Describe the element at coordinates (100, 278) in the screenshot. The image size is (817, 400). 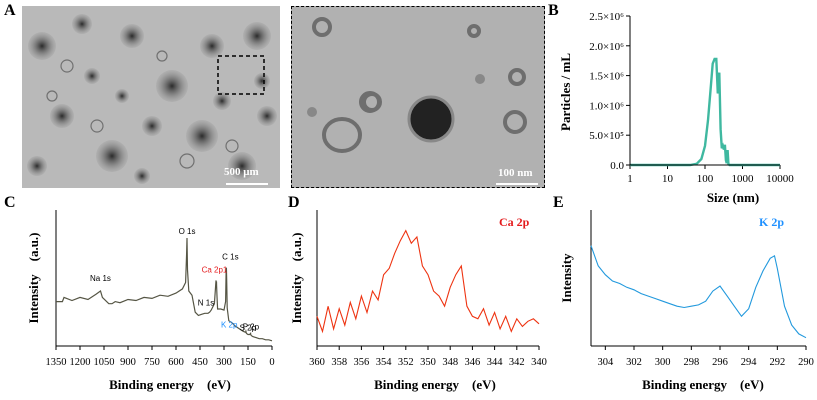
I see `c-peak-label: Na 1s` at that location.